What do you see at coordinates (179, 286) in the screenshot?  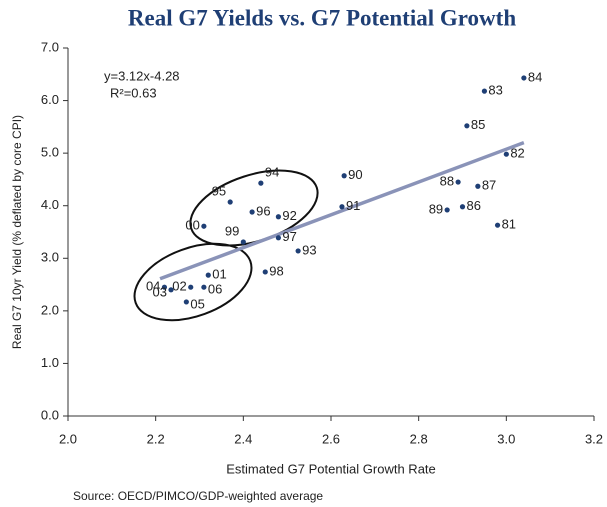 I see `point-label: 02` at bounding box center [179, 286].